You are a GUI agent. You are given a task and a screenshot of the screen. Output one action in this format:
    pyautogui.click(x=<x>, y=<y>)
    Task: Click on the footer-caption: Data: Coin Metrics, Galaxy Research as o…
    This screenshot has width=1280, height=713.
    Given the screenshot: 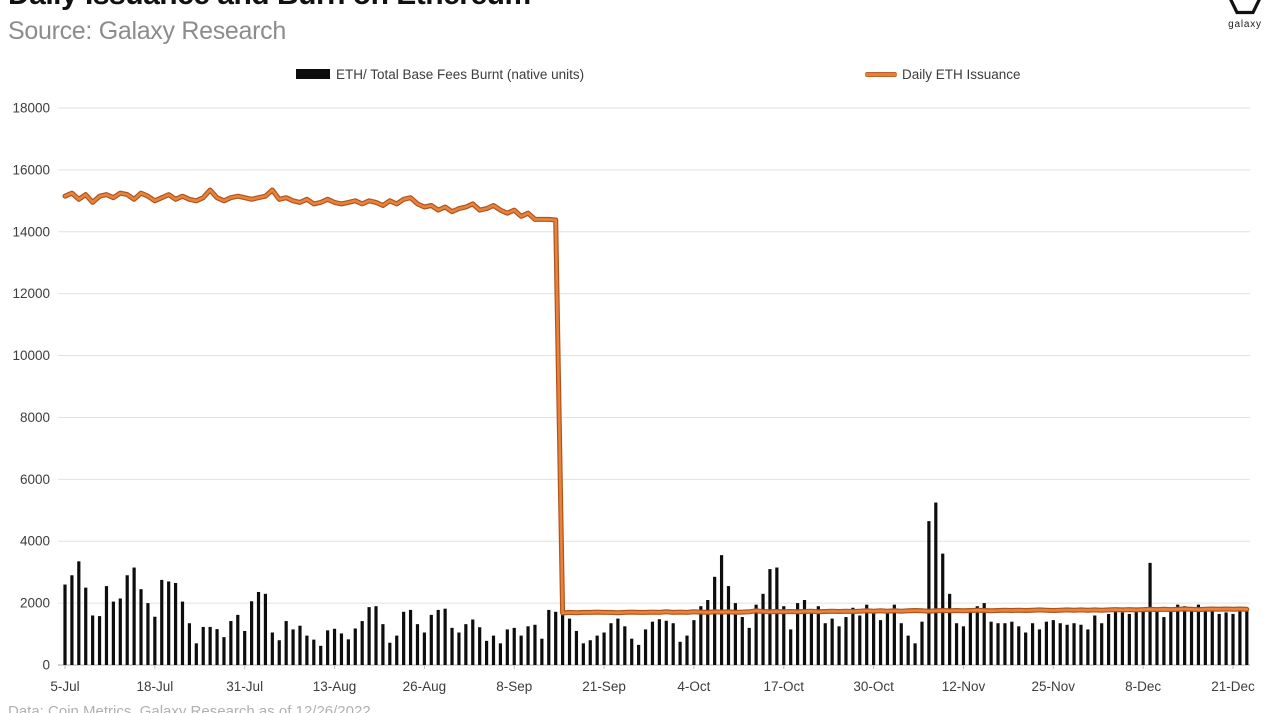 What is the action you would take?
    pyautogui.click(x=189, y=708)
    